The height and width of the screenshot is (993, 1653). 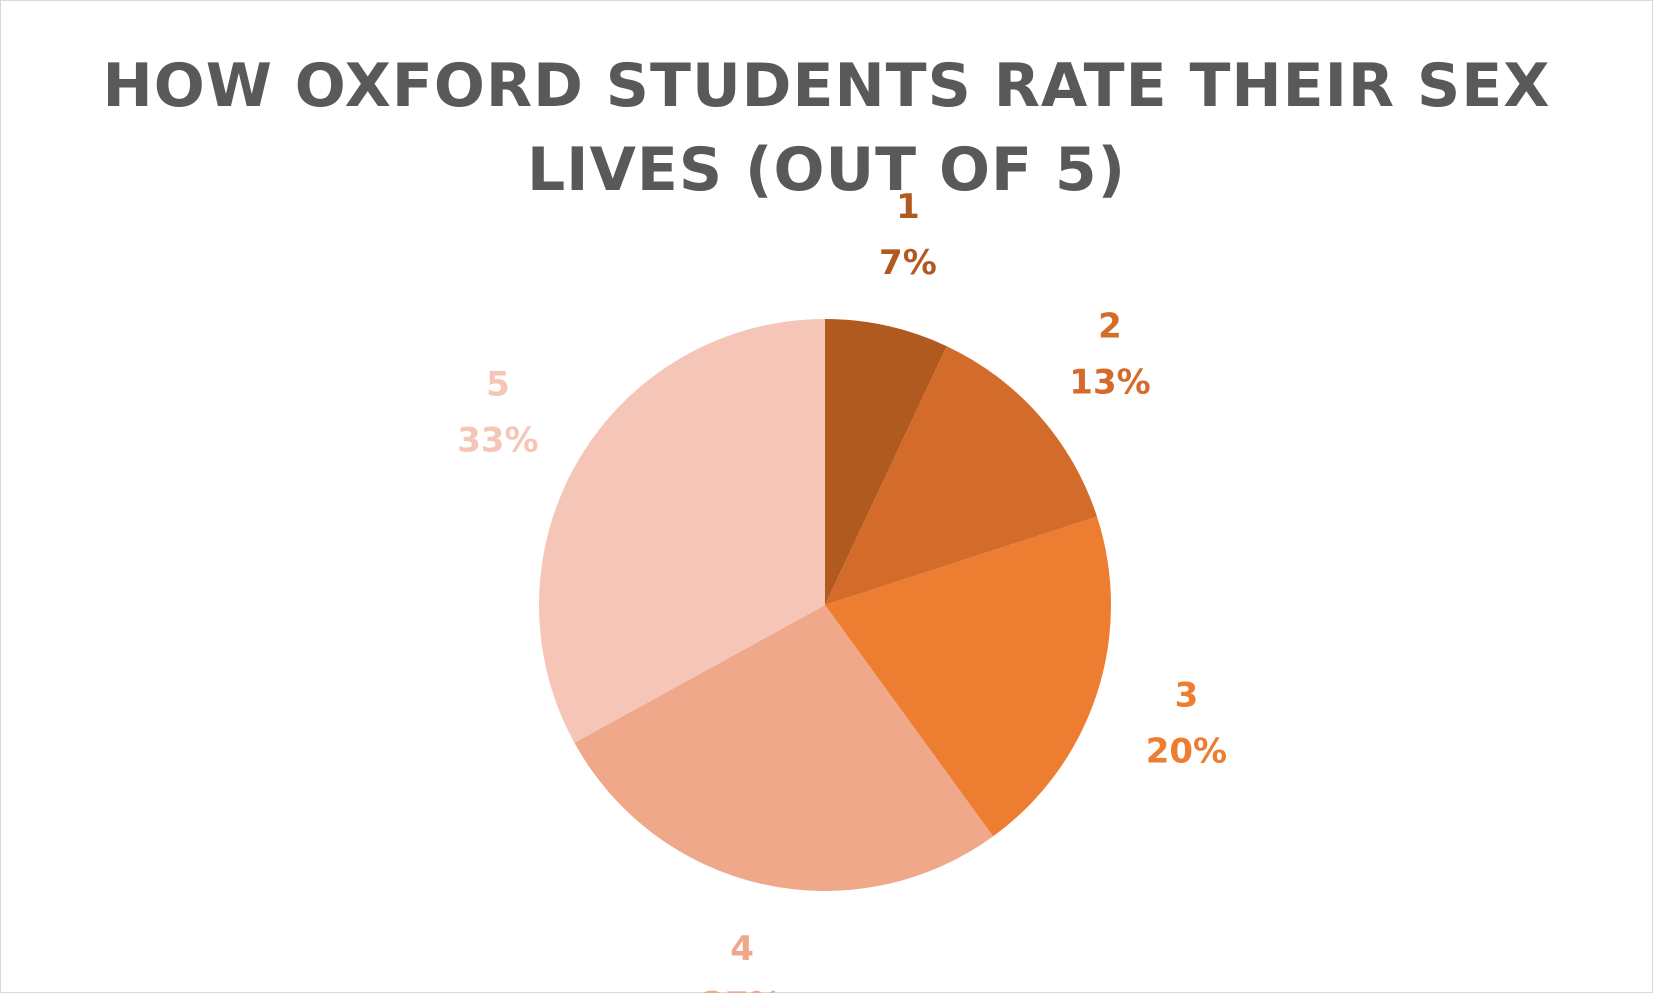 What do you see at coordinates (1186, 751) in the screenshot?
I see `data-label-percent-3: 20%` at bounding box center [1186, 751].